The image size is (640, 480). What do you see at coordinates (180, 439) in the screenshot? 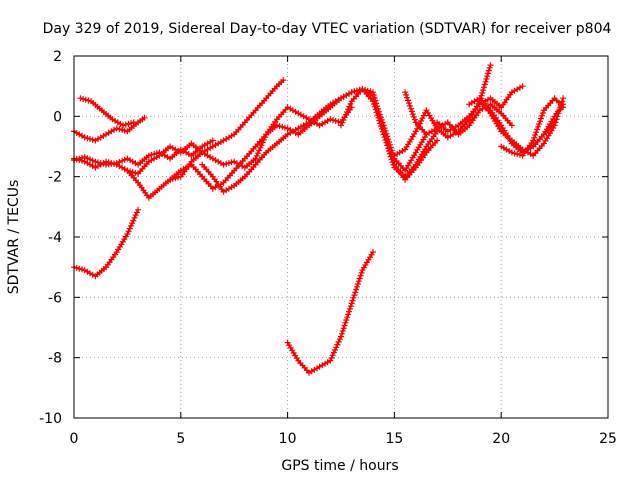
I see `x-tick-label: 5` at bounding box center [180, 439].